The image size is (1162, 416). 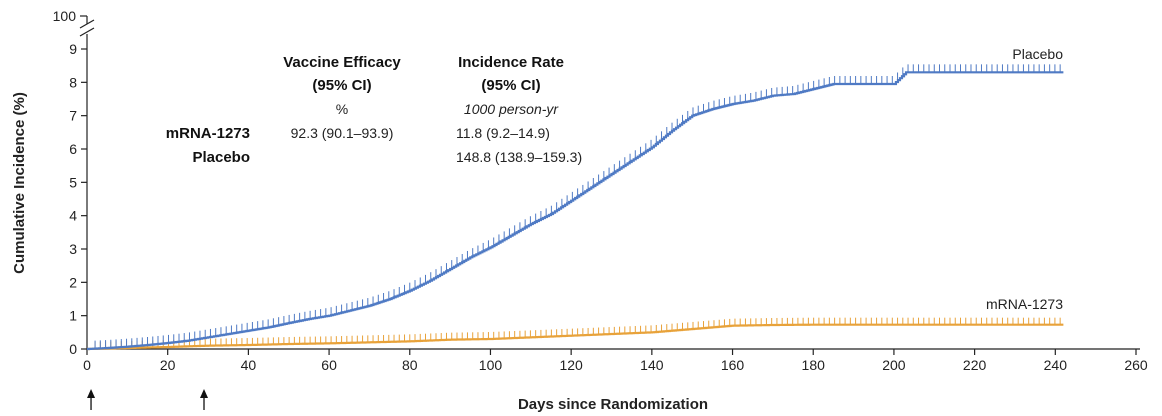 What do you see at coordinates (1136, 365) in the screenshot?
I see `x-tick-label-13: 260` at bounding box center [1136, 365].